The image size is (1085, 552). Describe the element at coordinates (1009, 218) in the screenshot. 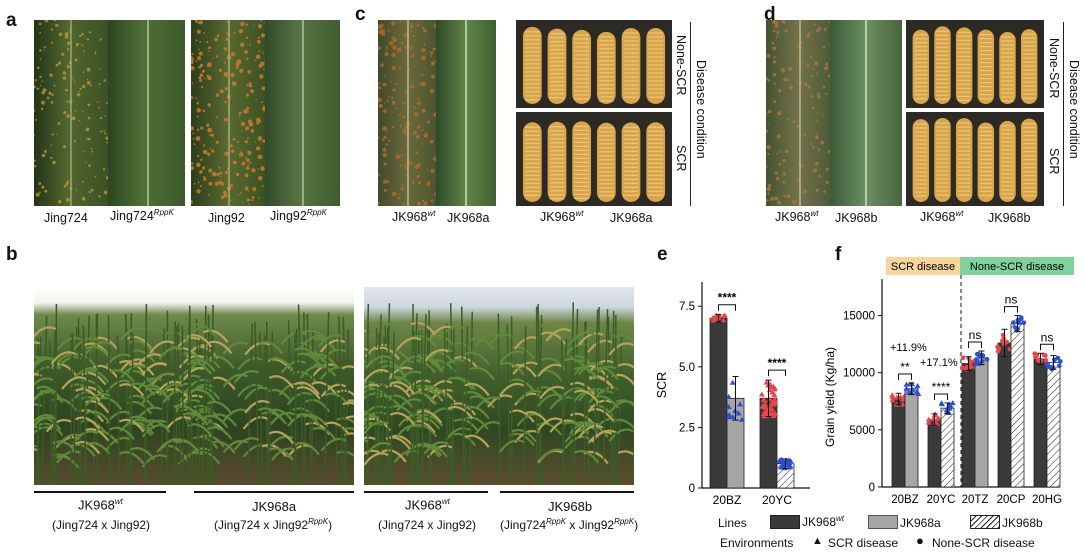

I see `caption-d-ear-b: JK968b` at that location.